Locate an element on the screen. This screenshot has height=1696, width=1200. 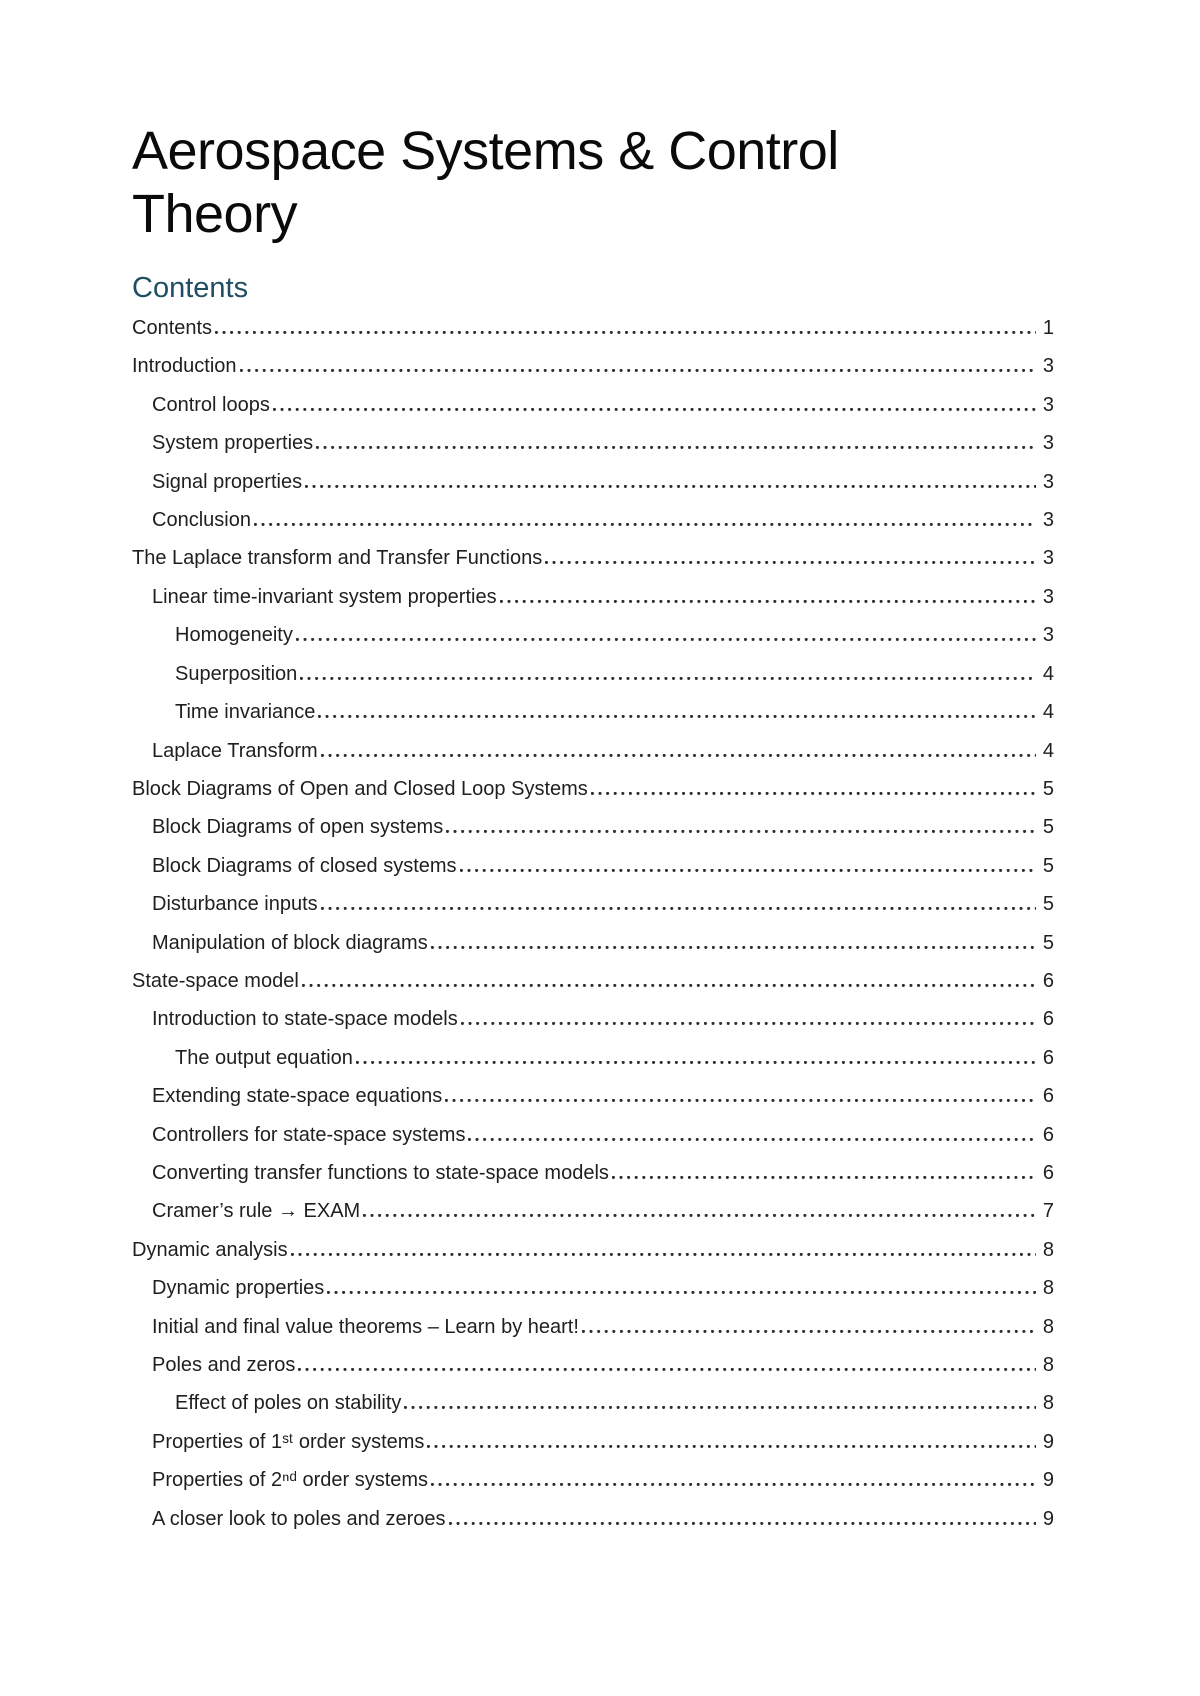
toc-entry: Properties of 2ⁿᵈ order systems 9 is located at coordinates (603, 1480).